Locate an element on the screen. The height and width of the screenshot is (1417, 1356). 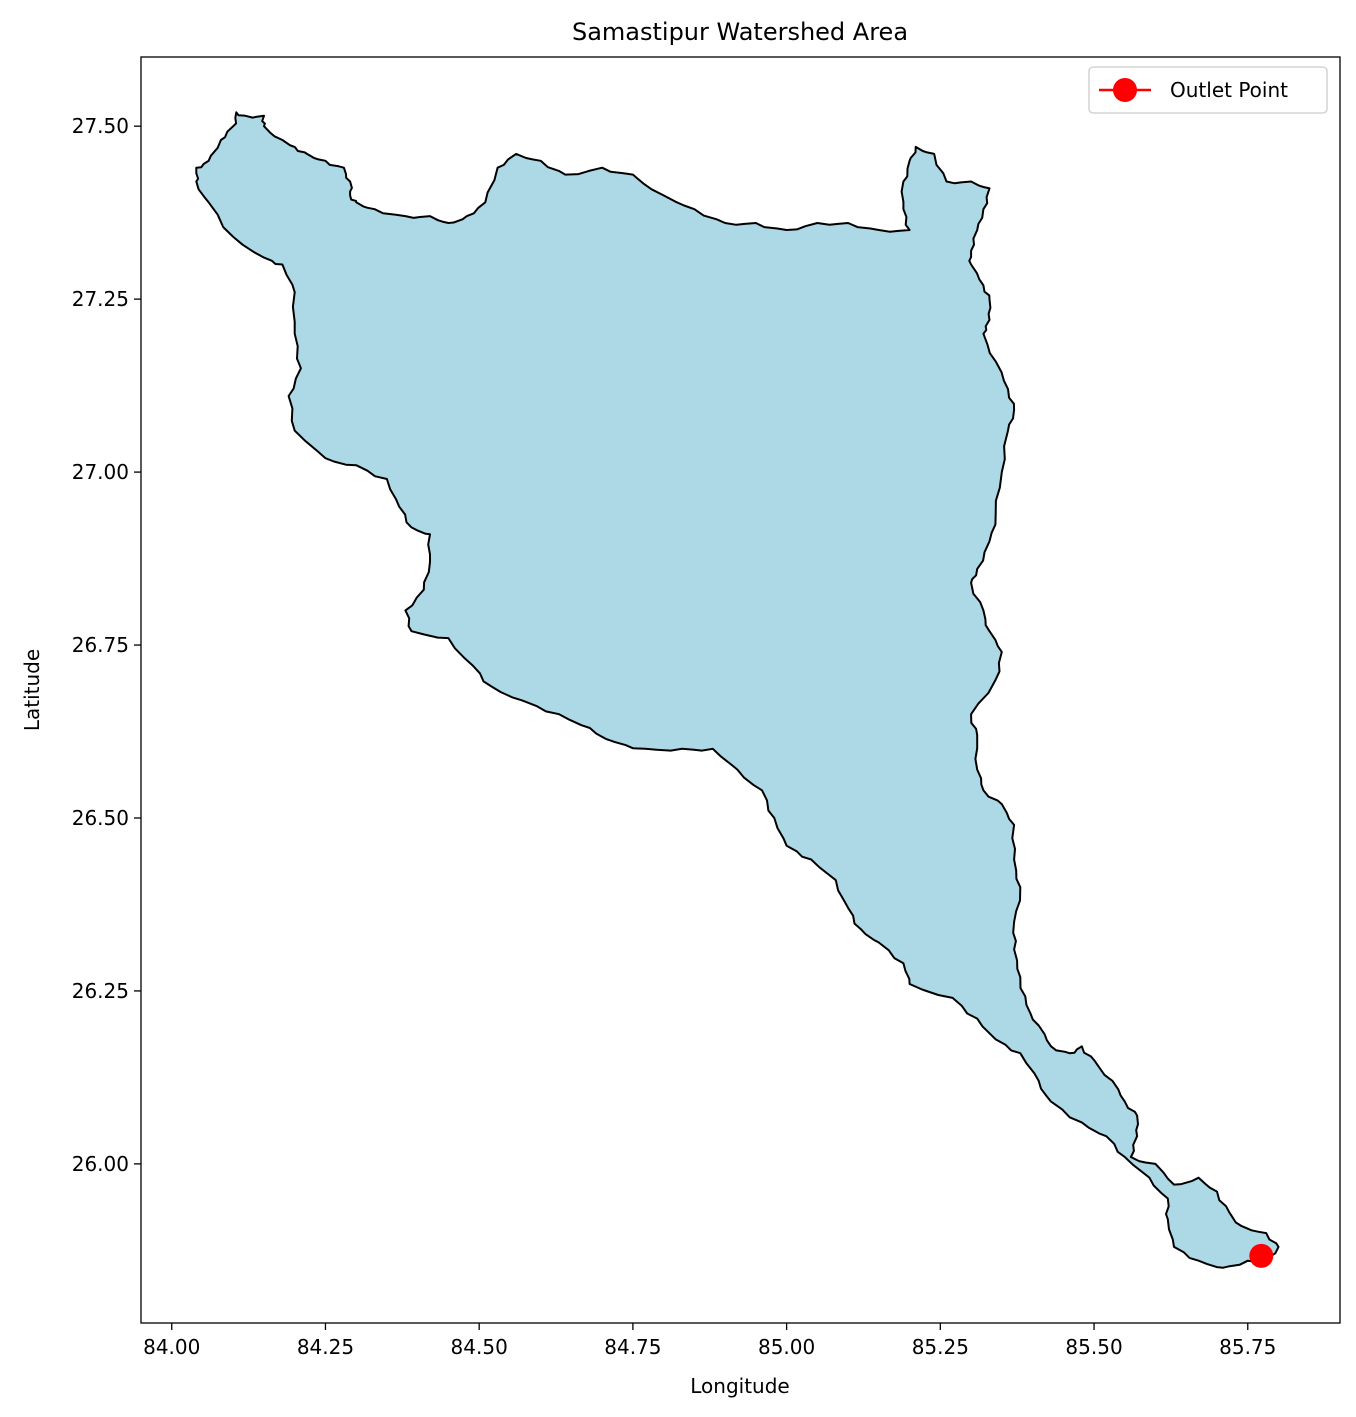
y-tick-label: 27.50 is located at coordinates (100, 126).